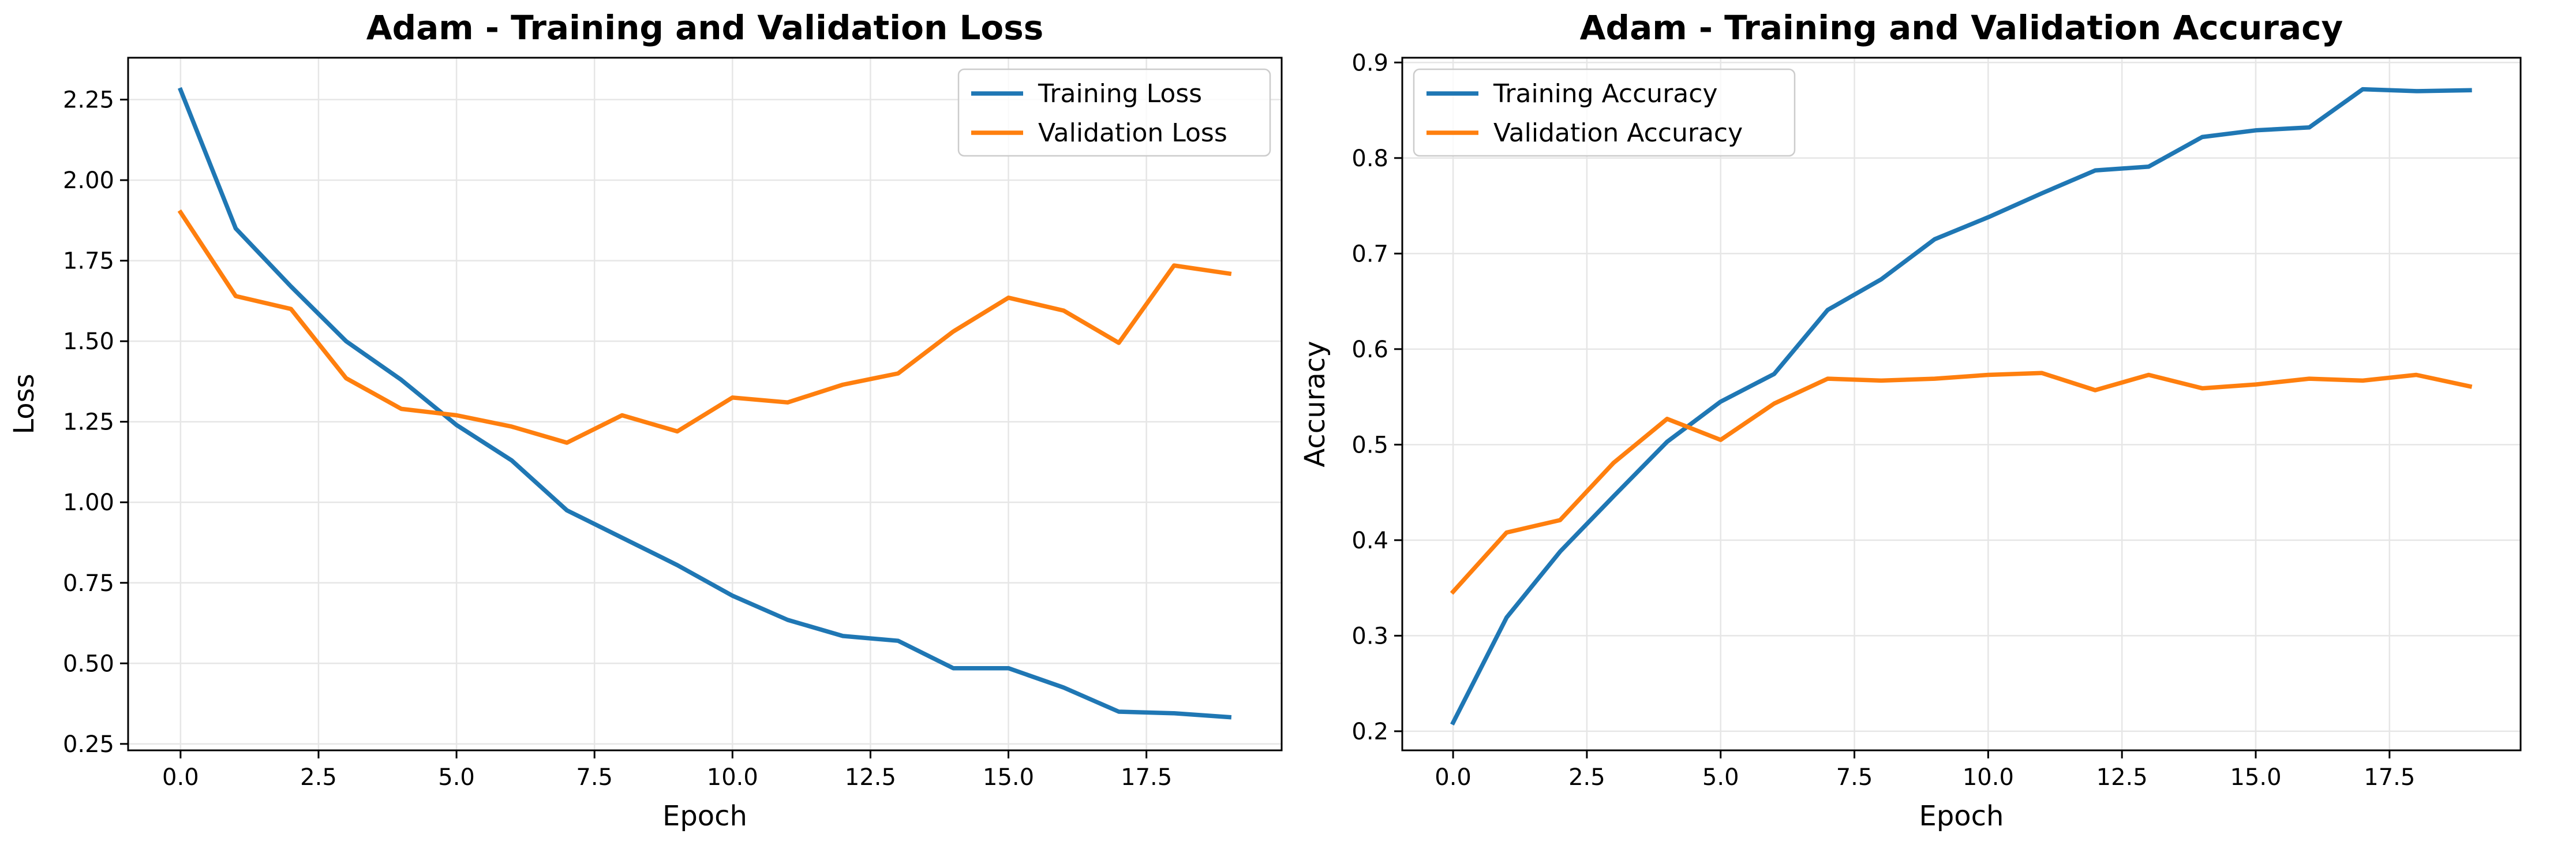 This screenshot has height=845, width=2576. Describe the element at coordinates (88, 583) in the screenshot. I see `y-tick-label: 0.75` at that location.